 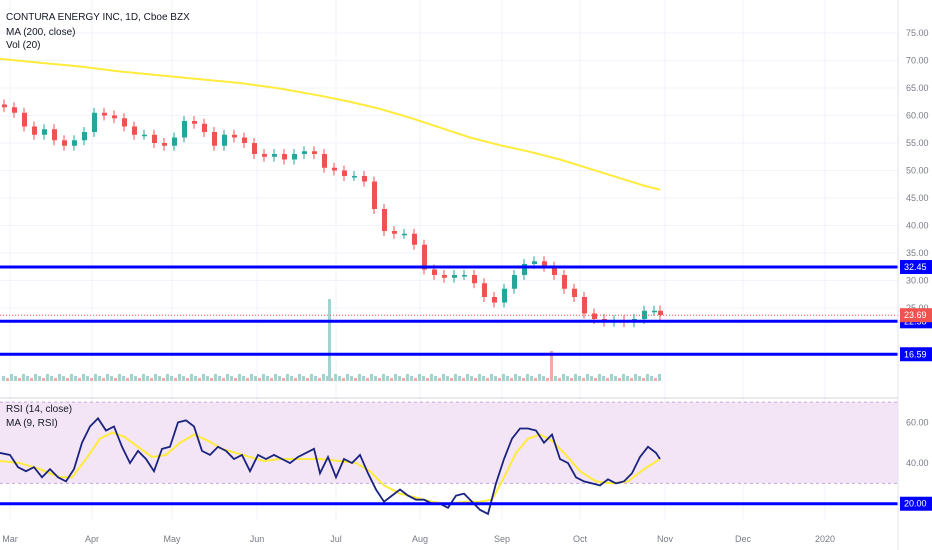 I want to click on rsi-band-fill, so click(x=449, y=443).